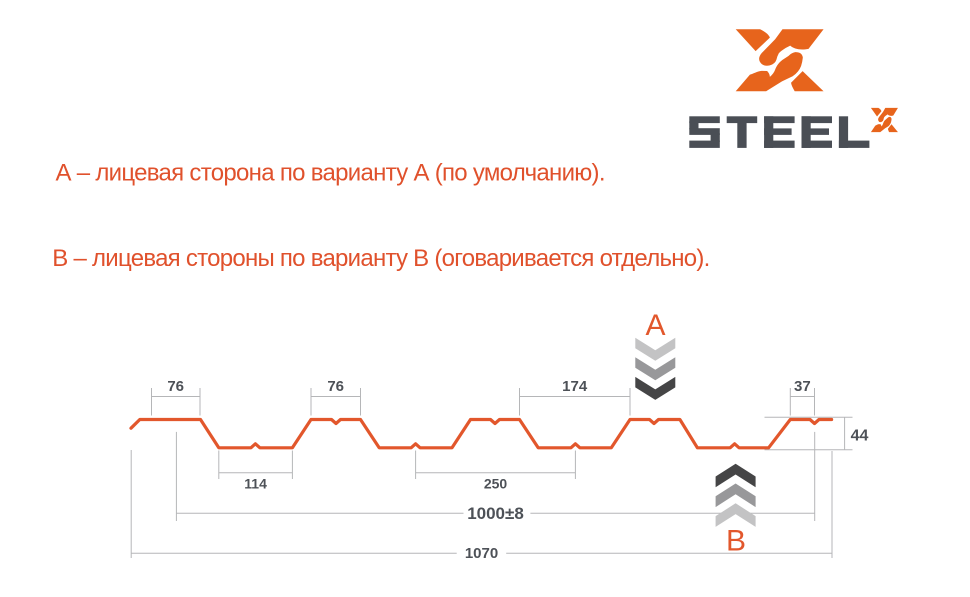 The height and width of the screenshot is (597, 970). Describe the element at coordinates (860, 436) in the screenshot. I see `svg-text: 44` at that location.